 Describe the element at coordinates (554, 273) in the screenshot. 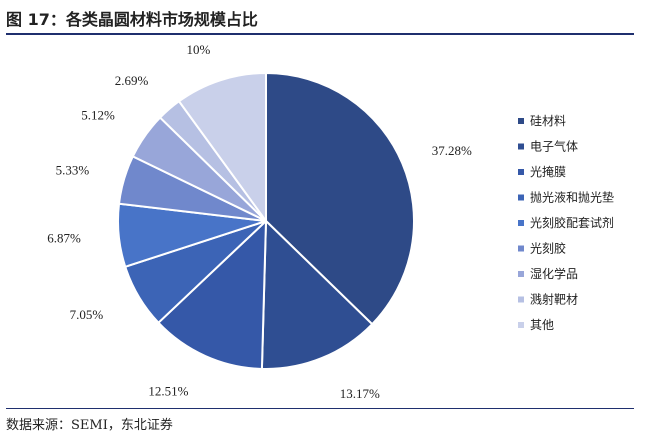

I see `legend-label-7: 湿化学品` at that location.